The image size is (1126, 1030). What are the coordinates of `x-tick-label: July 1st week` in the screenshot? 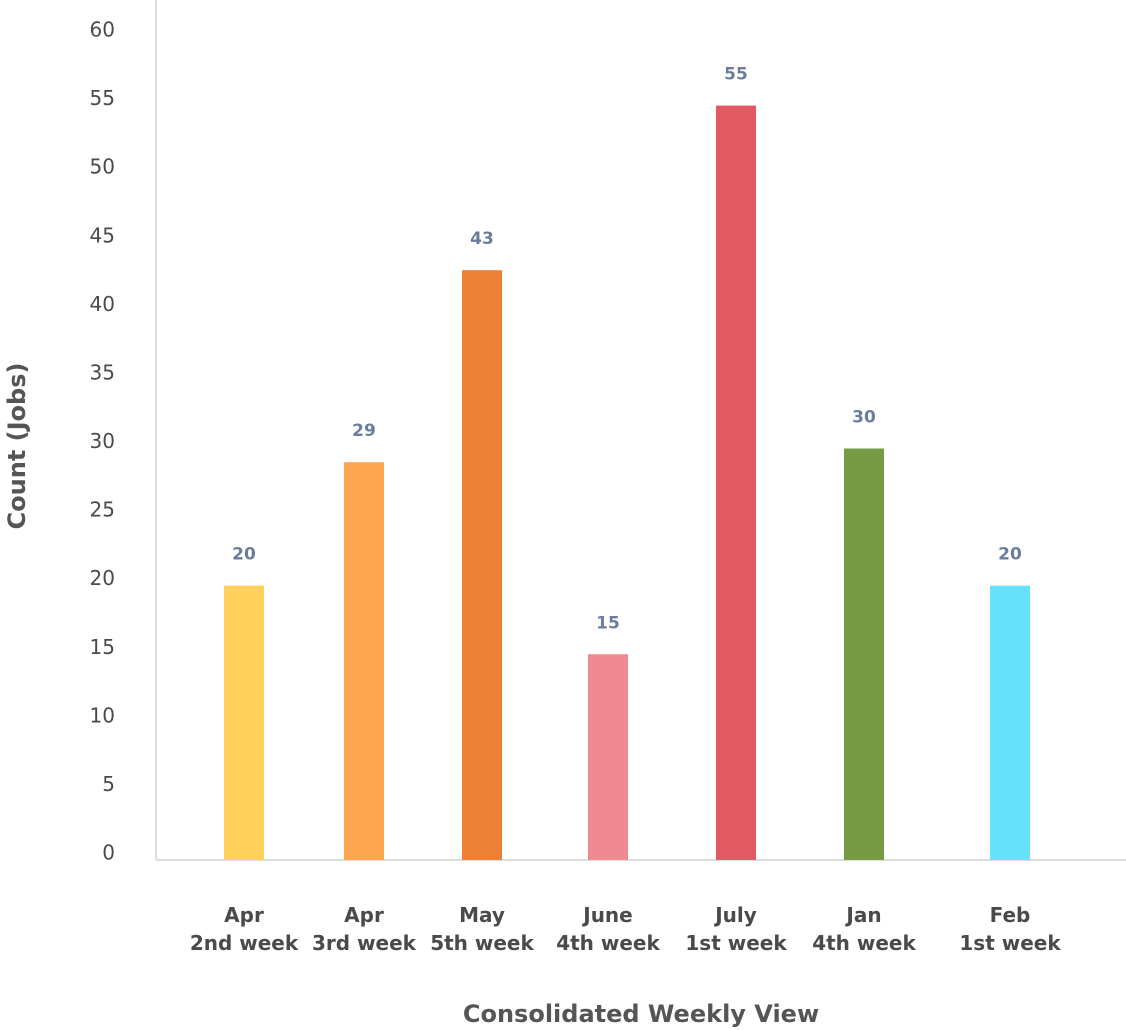 It's located at (736, 929).